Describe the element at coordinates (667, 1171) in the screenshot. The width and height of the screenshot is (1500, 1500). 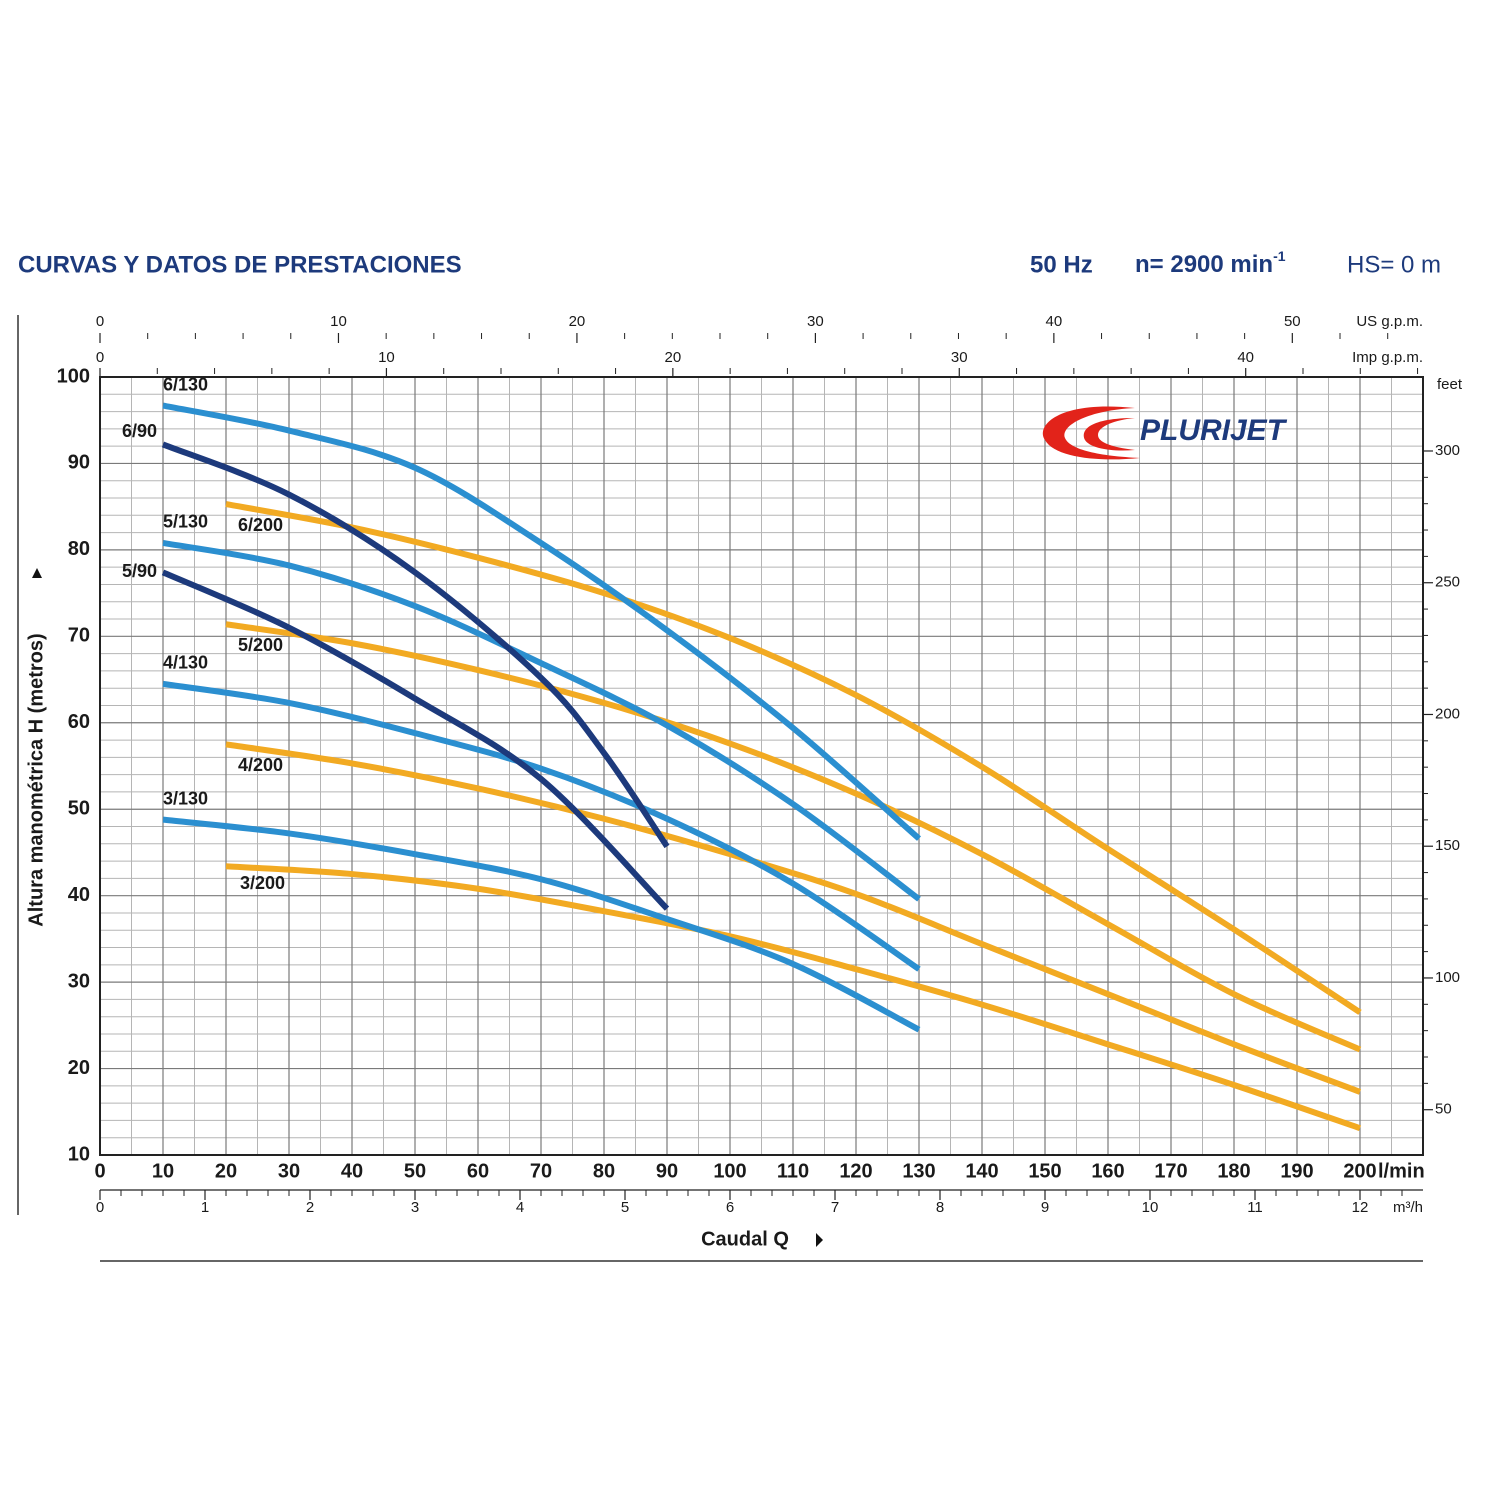
I see `x-tick-label: 90` at that location.